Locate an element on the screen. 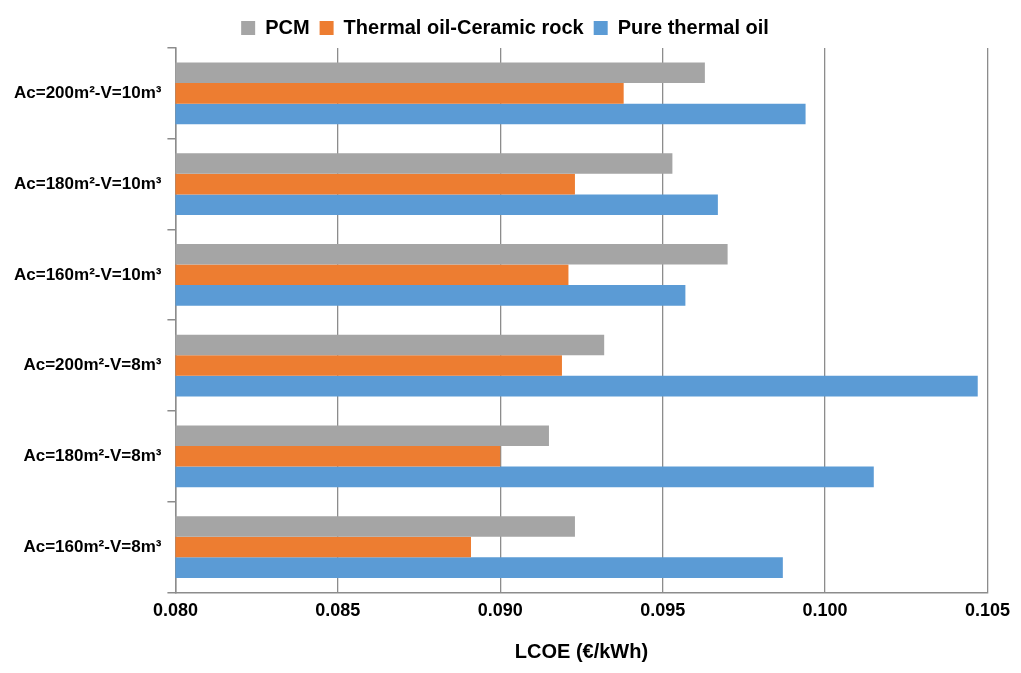 This screenshot has height=673, width=1021. x-tick-label: 0.085 is located at coordinates (338, 610).